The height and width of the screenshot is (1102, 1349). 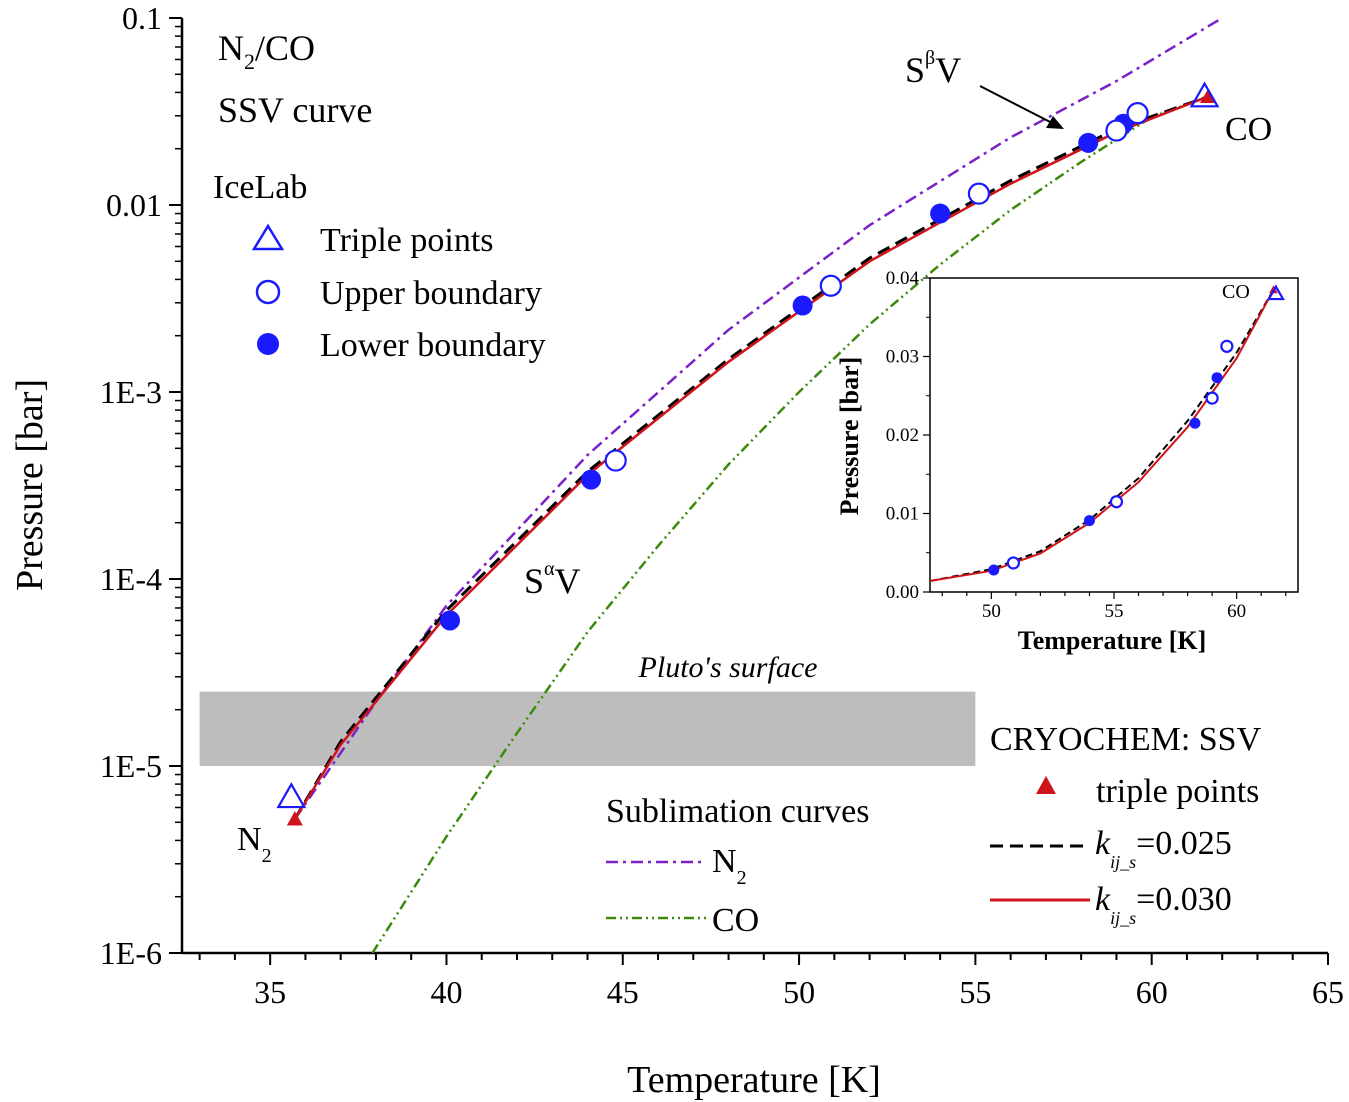 I want to click on inset-curve-0-025-dashed, so click(x=1102, y=435).